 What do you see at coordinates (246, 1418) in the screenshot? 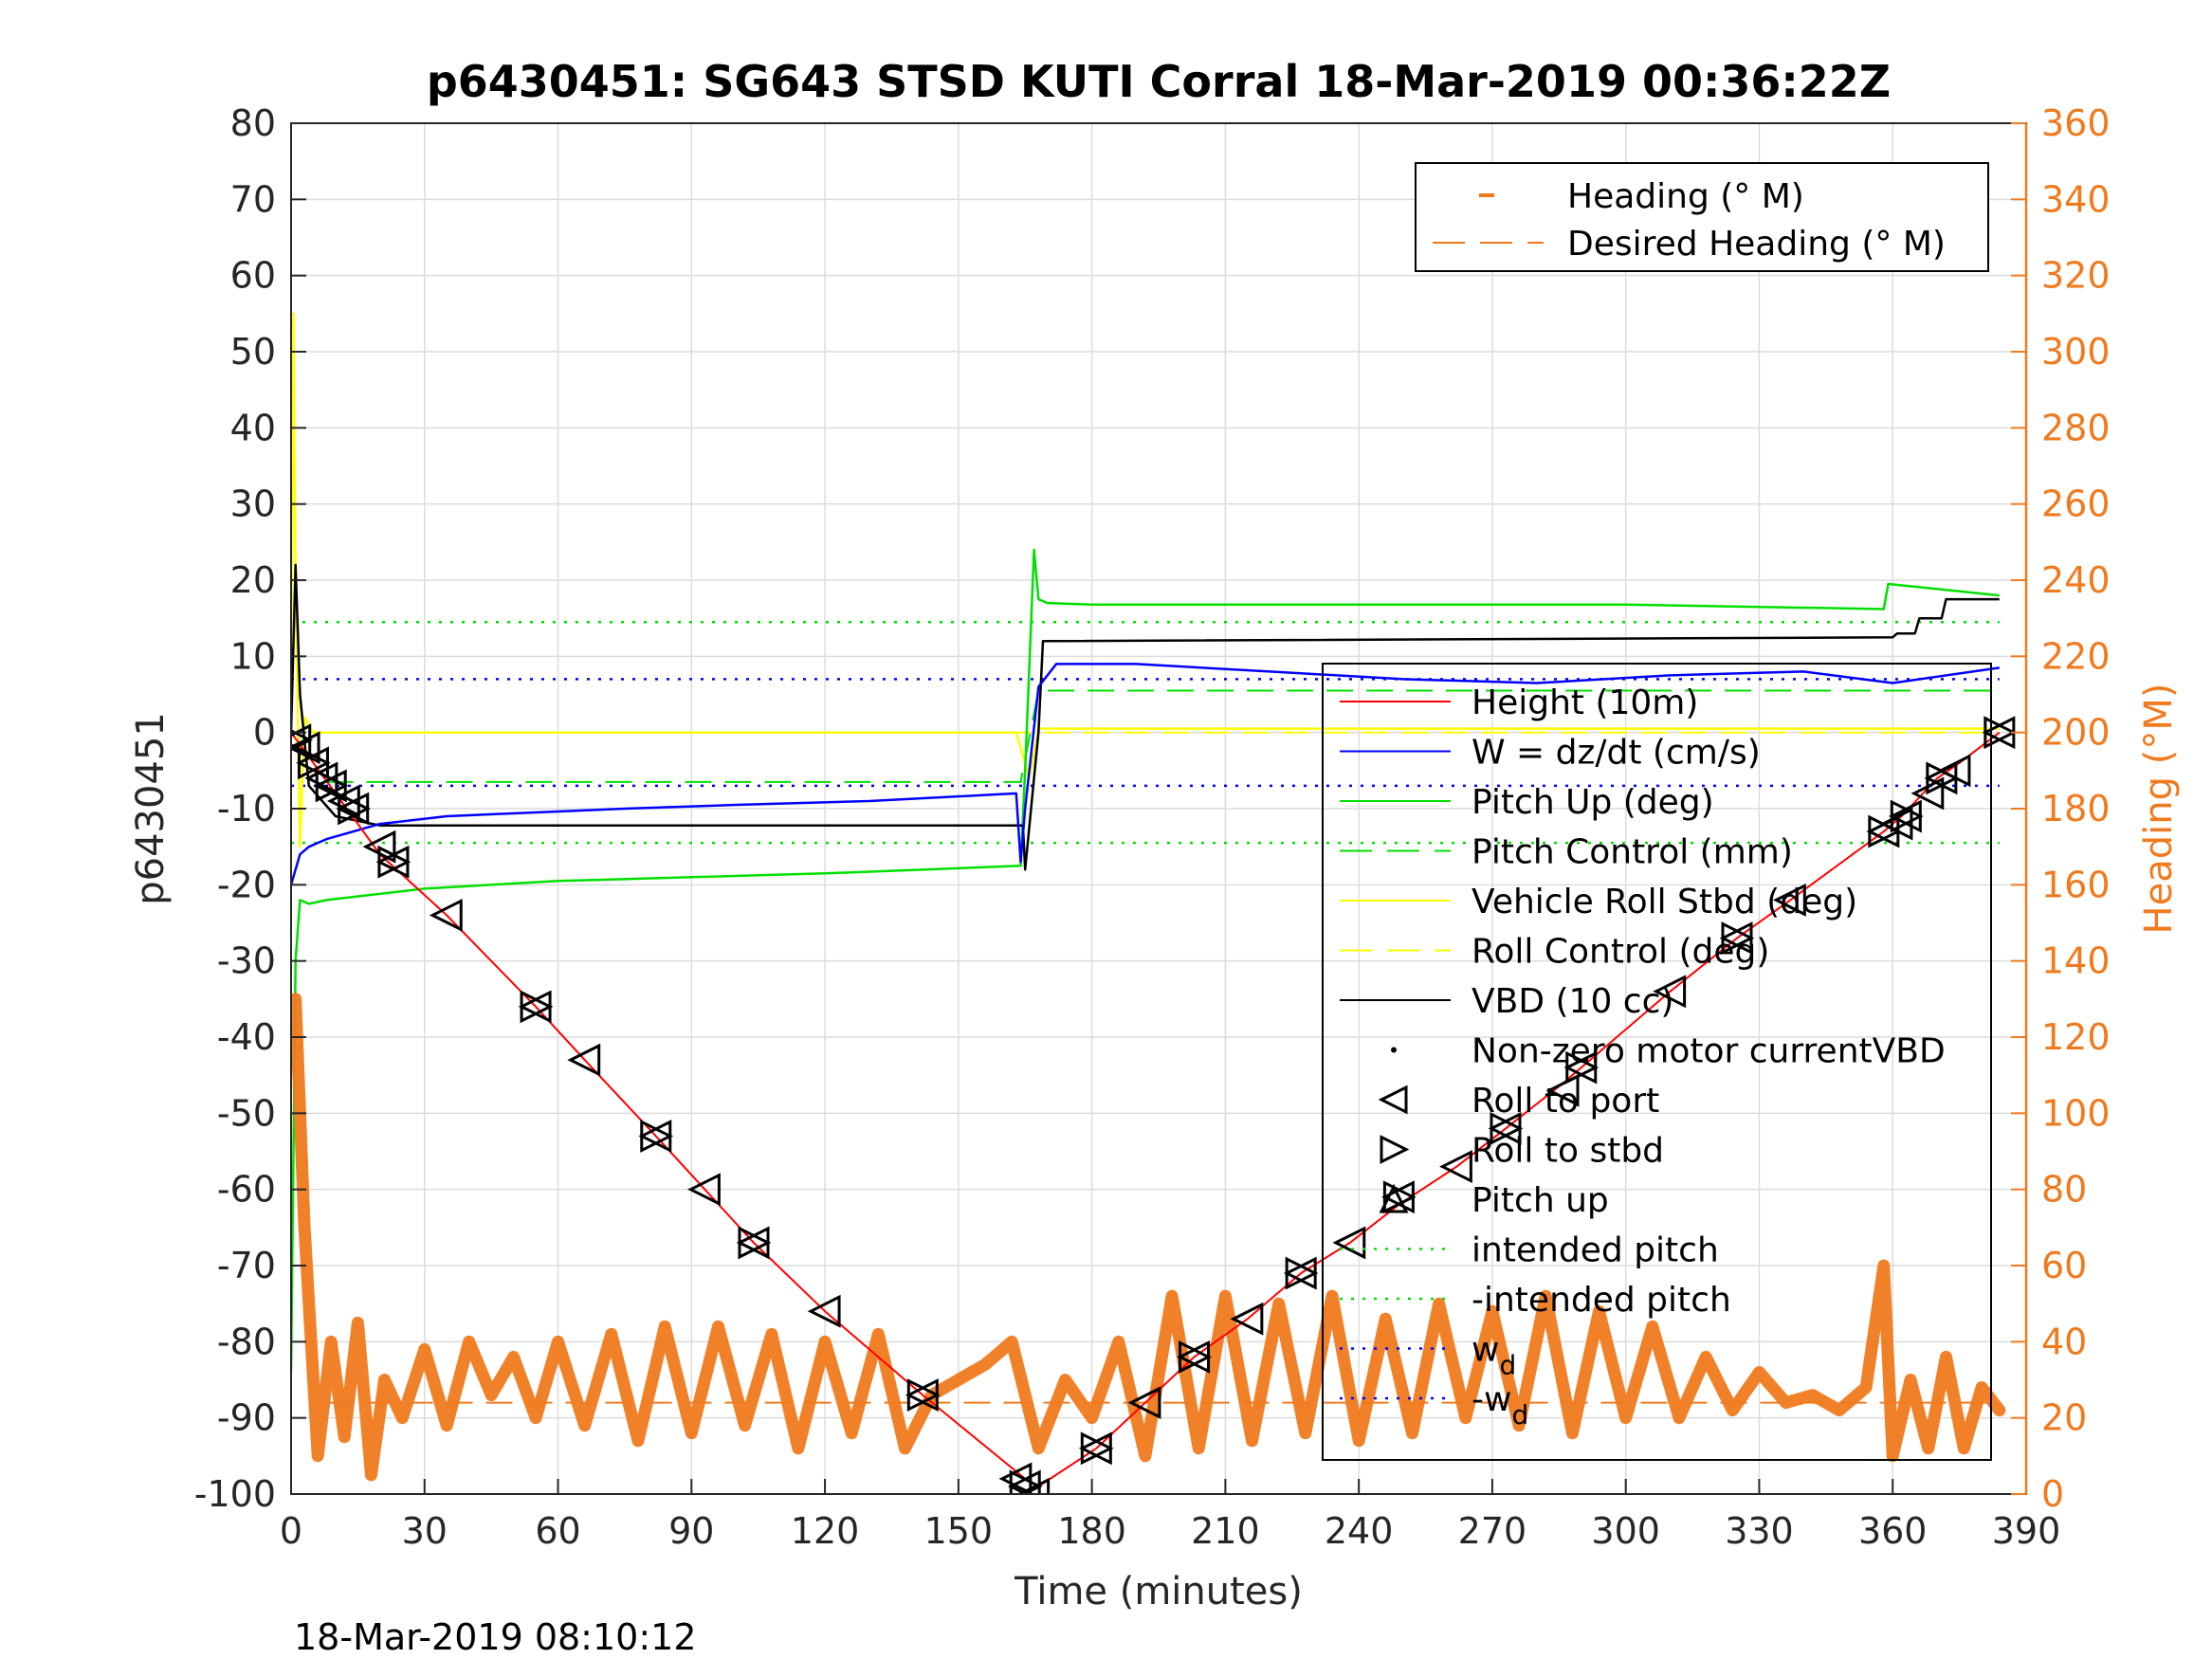
I see `y-tick-label: -90` at bounding box center [246, 1418].